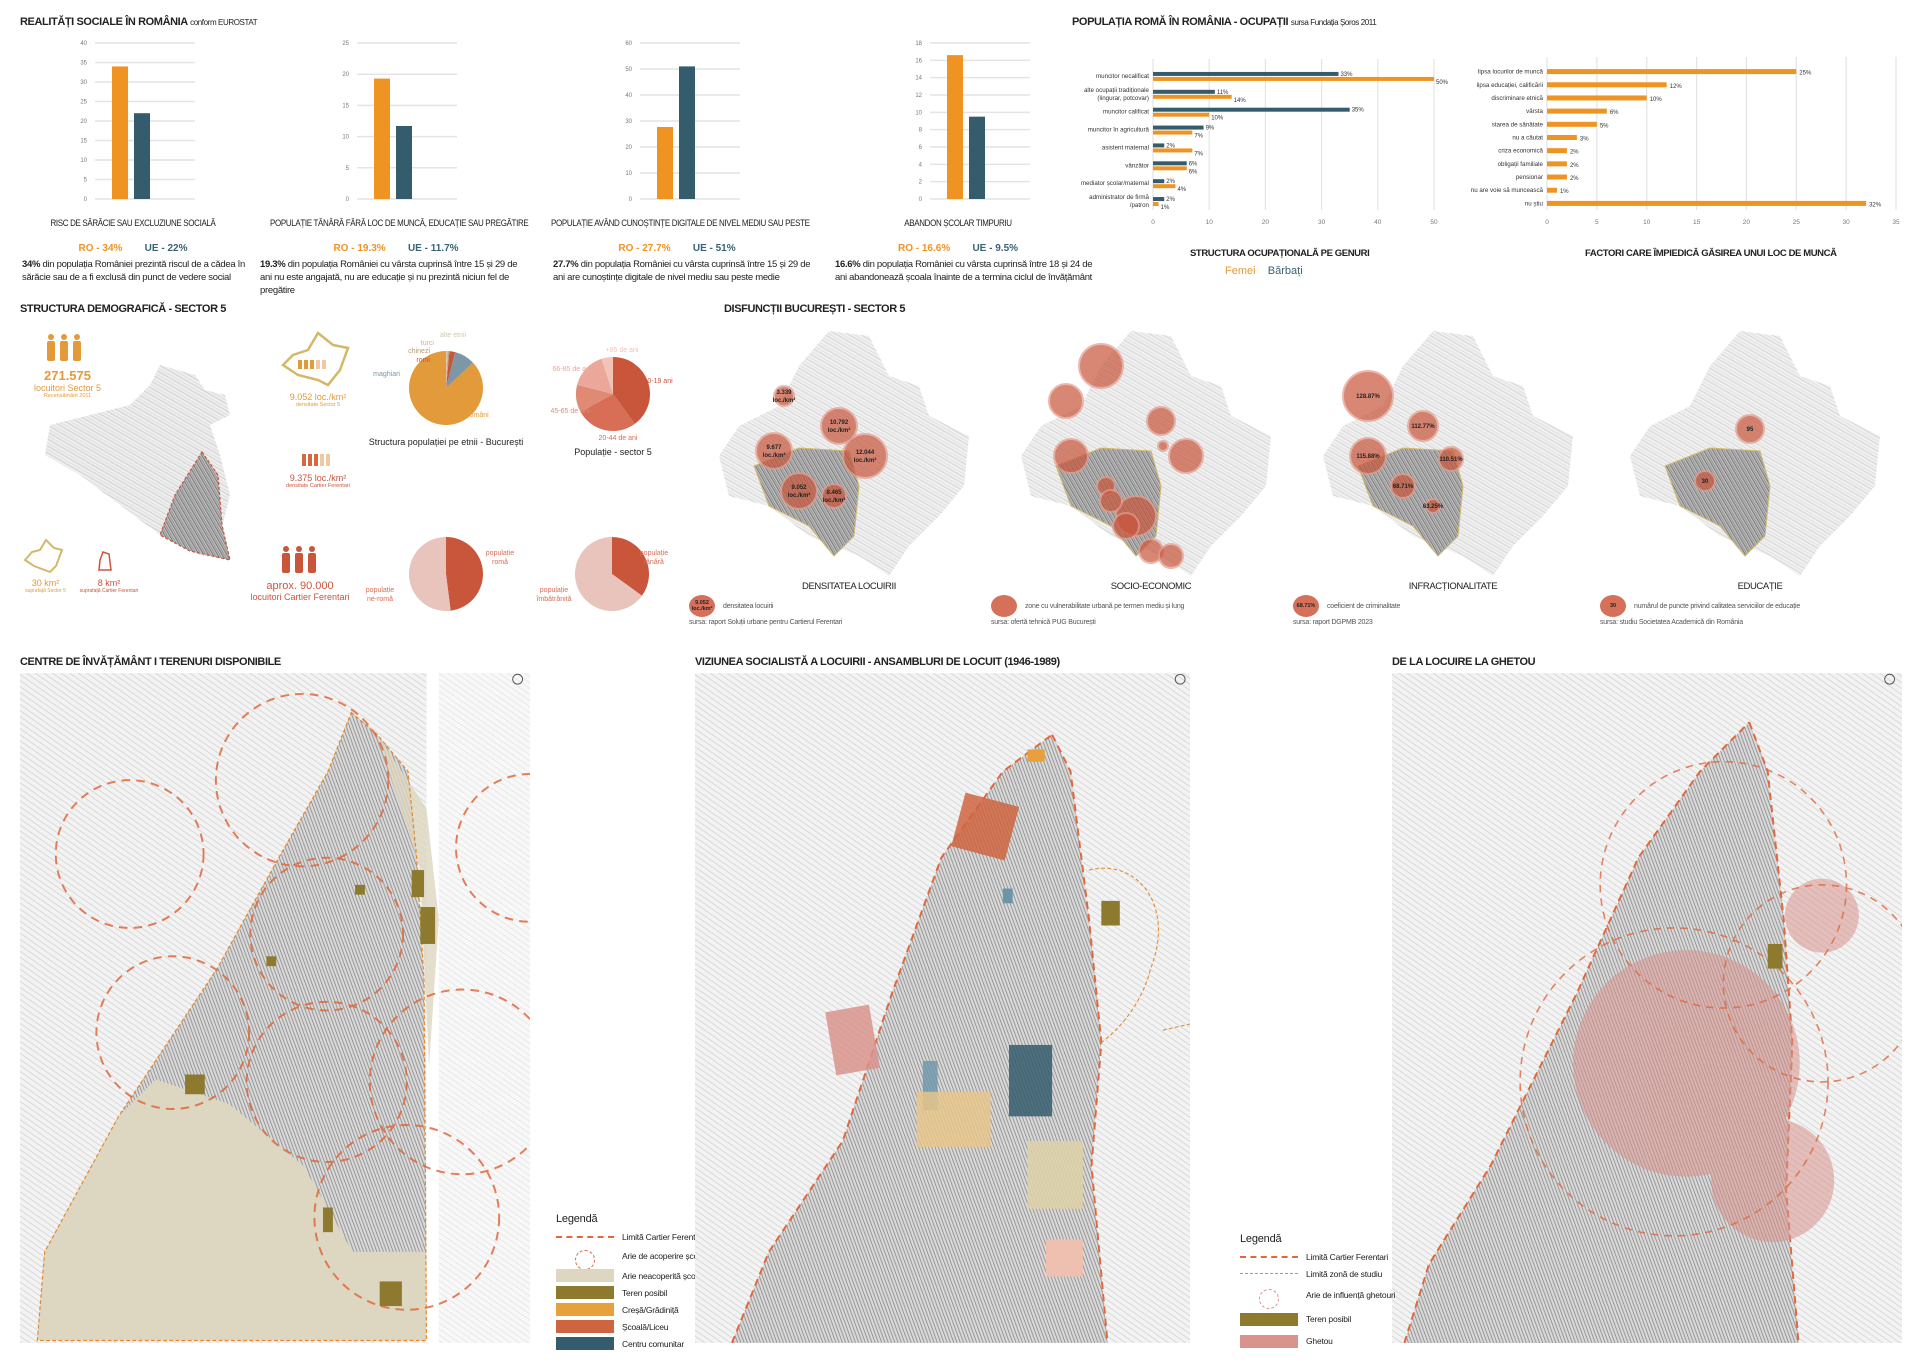  Describe the element at coordinates (1269, 1298) in the screenshot. I see `dashed-circle-swatch` at that location.